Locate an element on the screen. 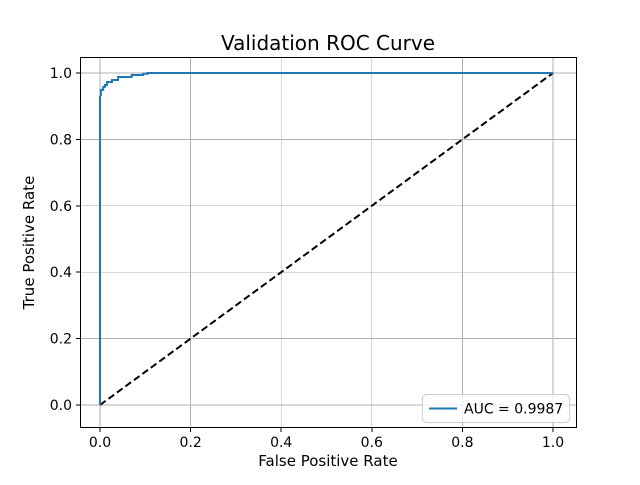 The width and height of the screenshot is (640, 485). y-axis-label: True Positive Rate is located at coordinates (29, 243).